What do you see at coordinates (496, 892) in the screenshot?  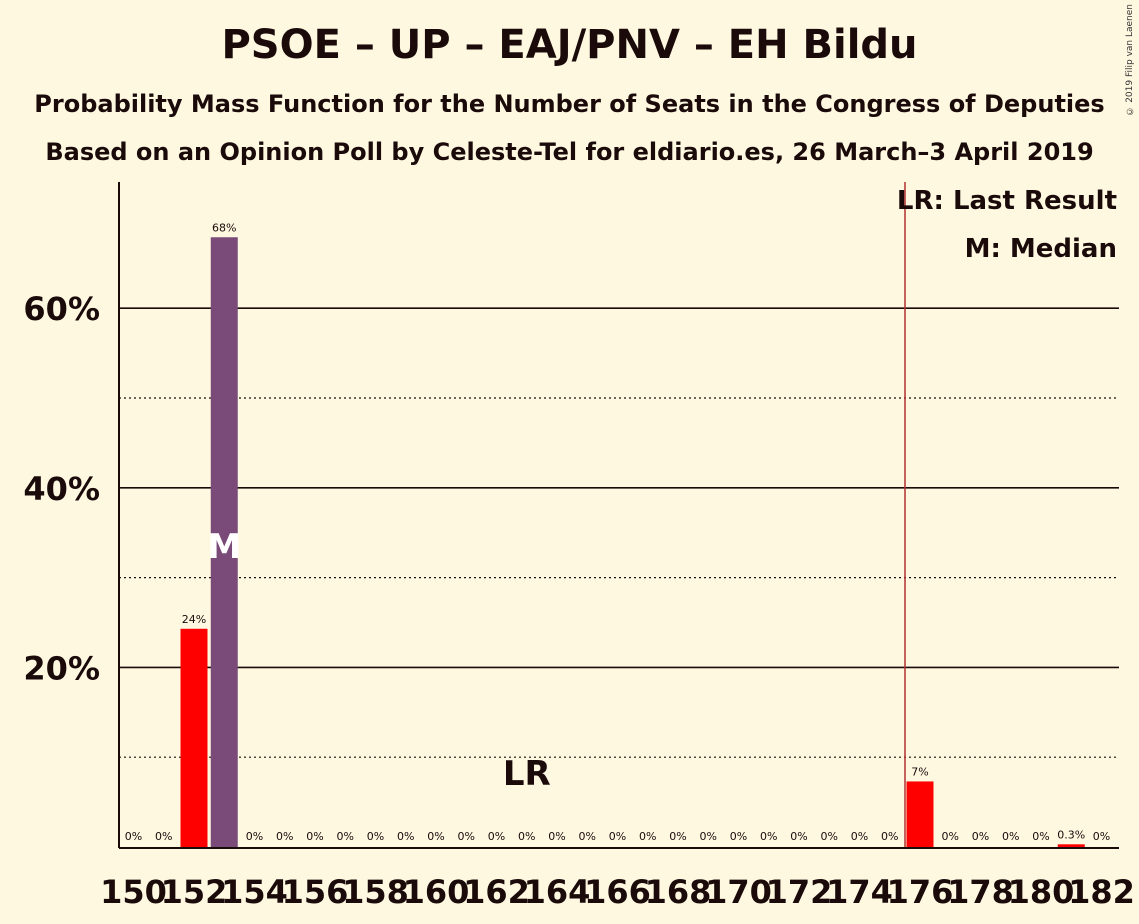 I see `x-tick-label: 162` at bounding box center [496, 892].